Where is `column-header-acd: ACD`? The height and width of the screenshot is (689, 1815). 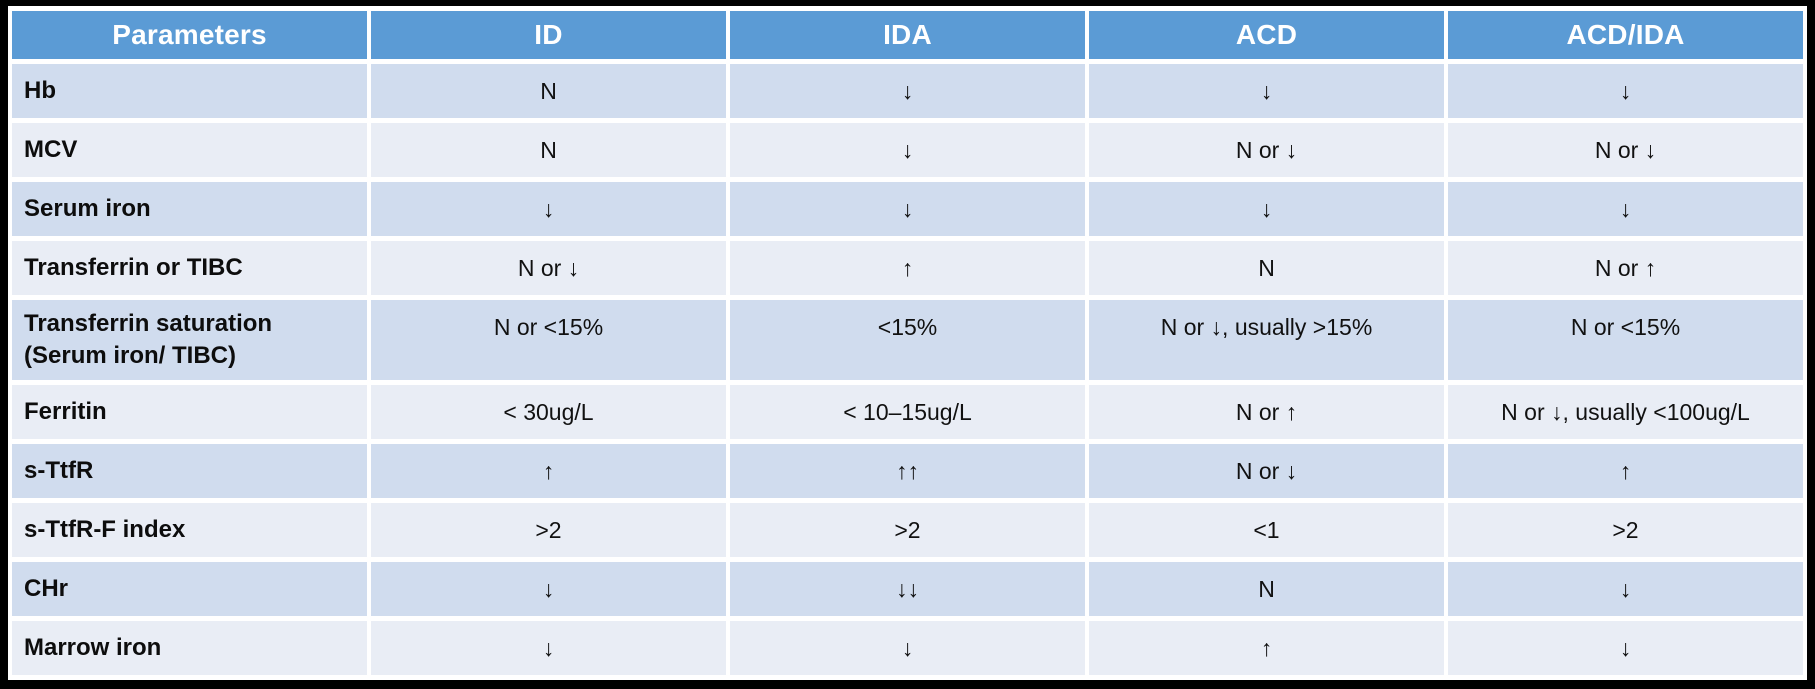
column-header-acd: ACD is located at coordinates (1266, 35).